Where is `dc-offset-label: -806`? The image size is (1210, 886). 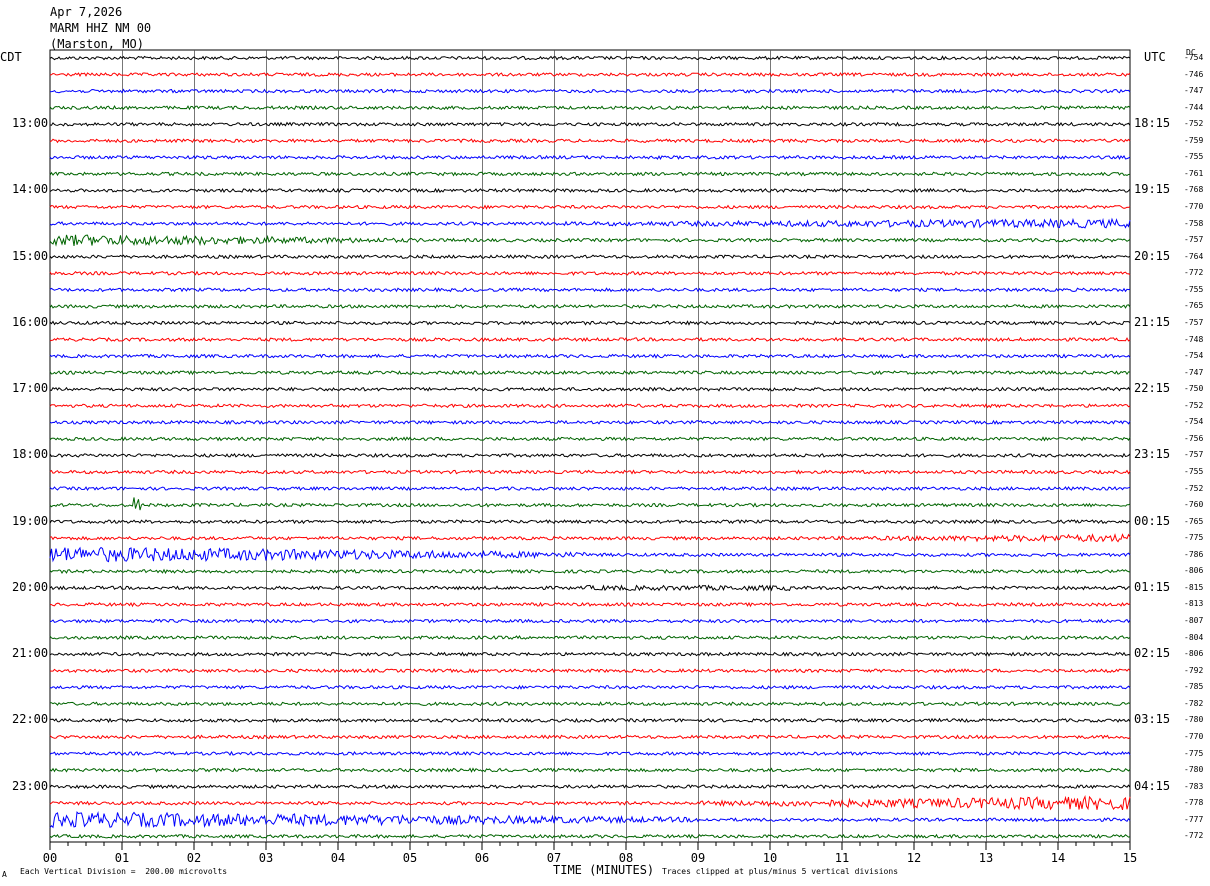 dc-offset-label: -806 is located at coordinates (1194, 571).